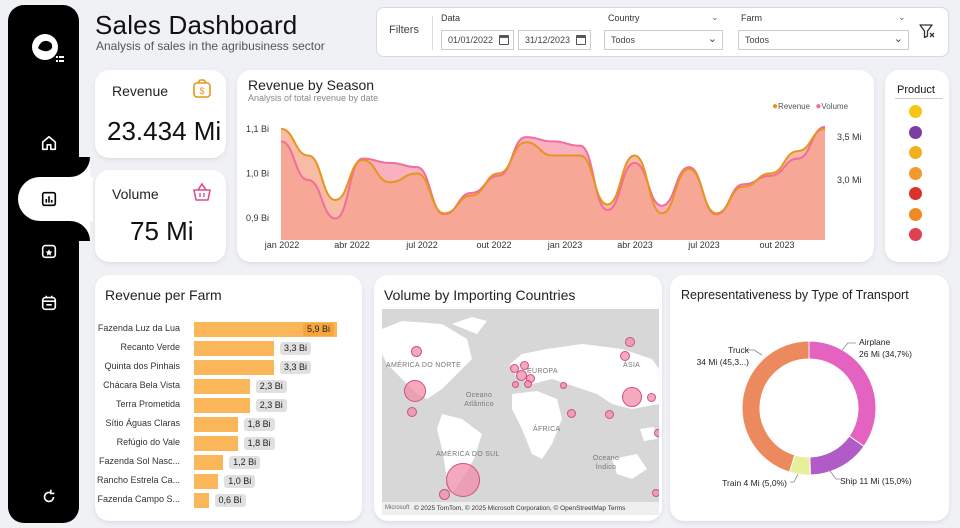 Image resolution: width=960 pixels, height=528 pixels. What do you see at coordinates (313, 98) in the screenshot?
I see `season-chart-subtitle: Analysis of total revenue by date` at bounding box center [313, 98].